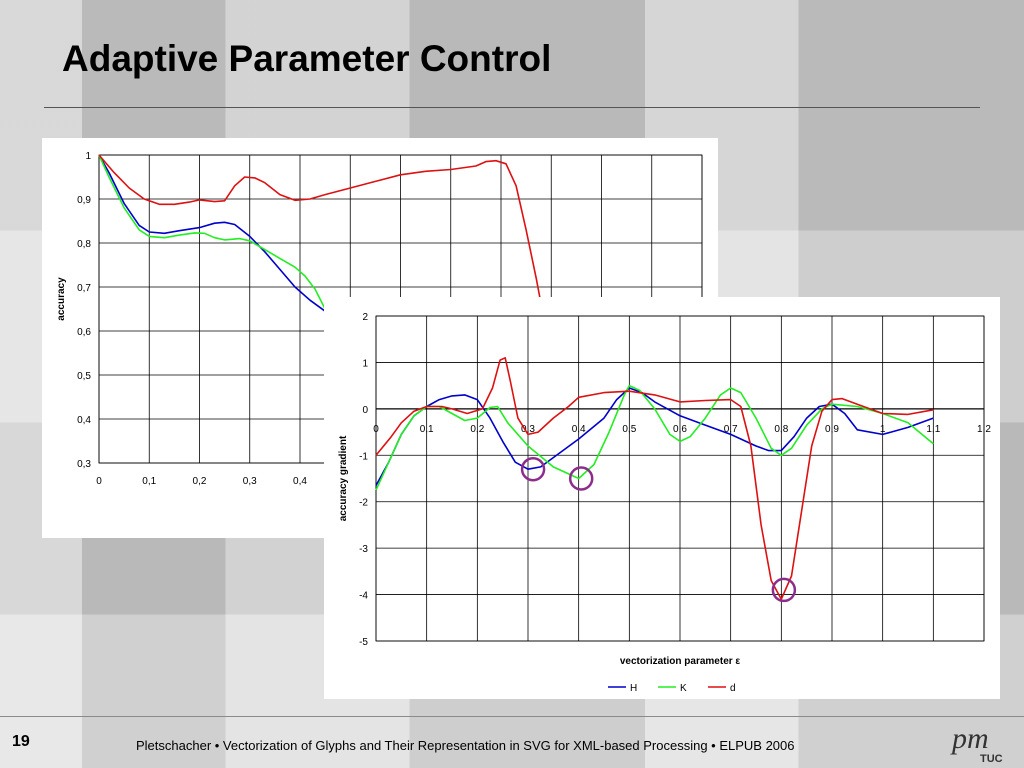  Describe the element at coordinates (512, 716) in the screenshot. I see `footer-divider` at that location.